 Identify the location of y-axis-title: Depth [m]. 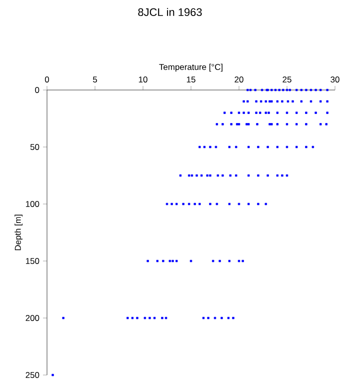
(18, 232).